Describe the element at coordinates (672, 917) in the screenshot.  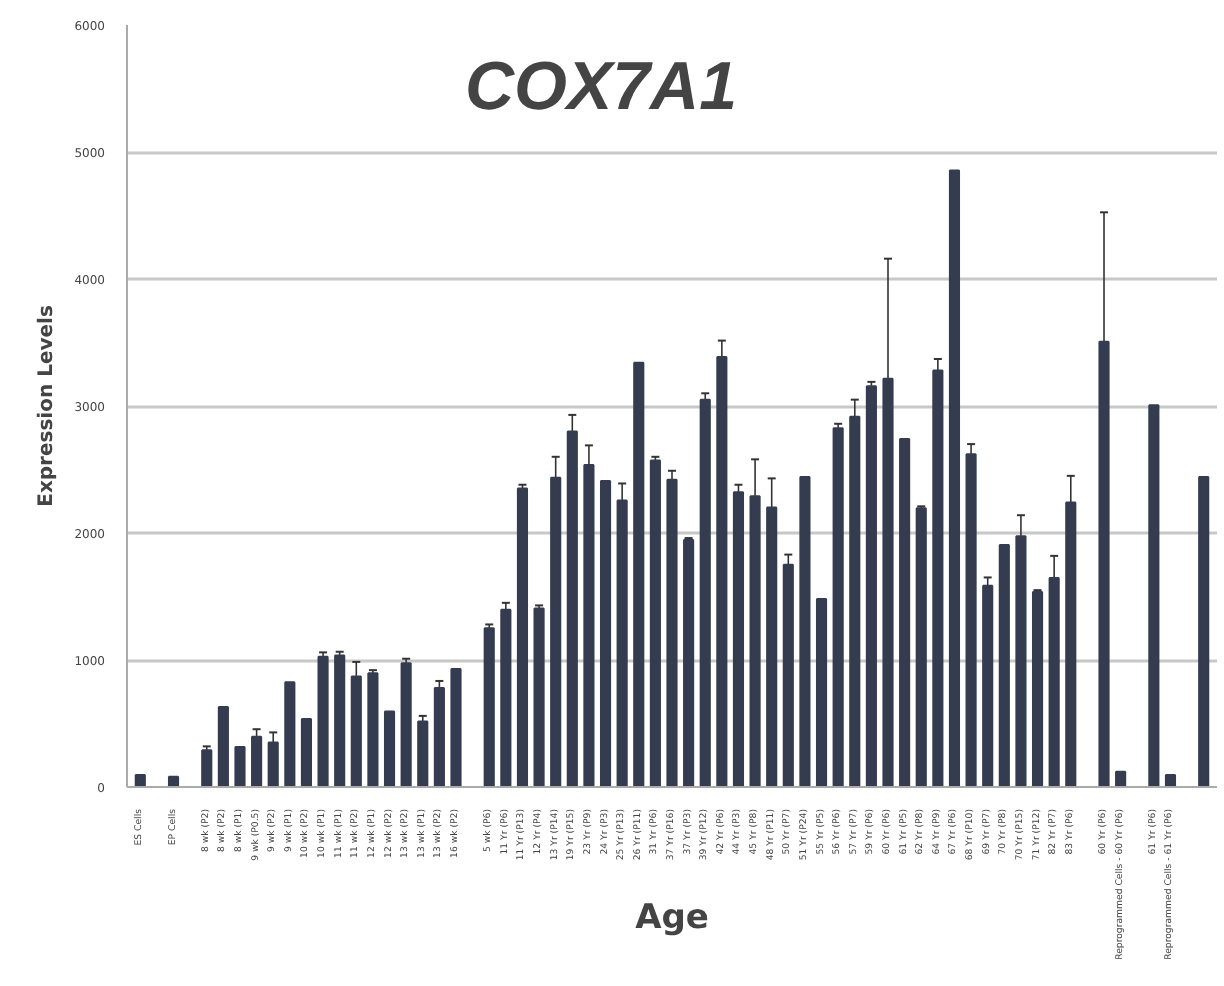
I see `x-axis-title: Age` at that location.